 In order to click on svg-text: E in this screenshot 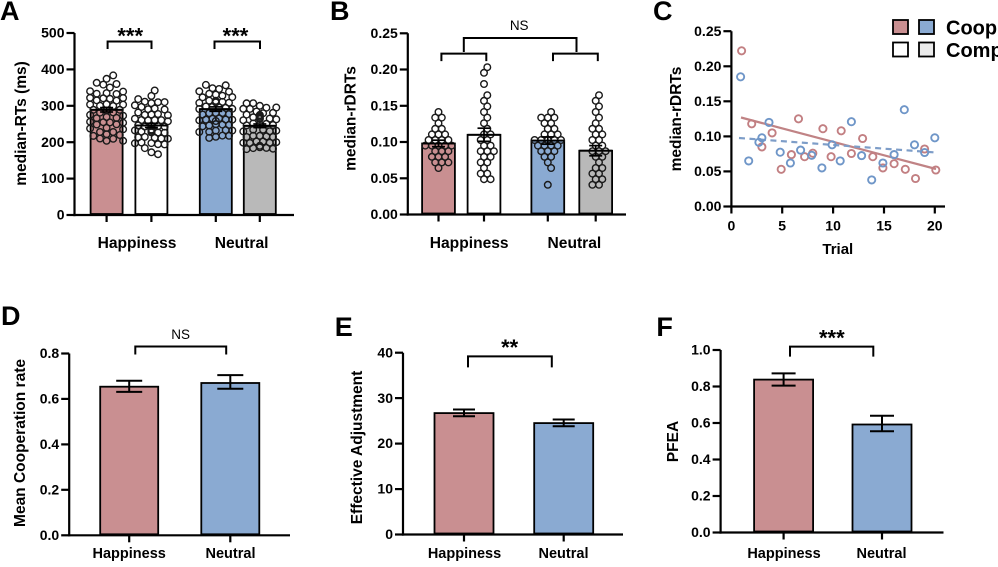, I will do `click(344, 327)`.